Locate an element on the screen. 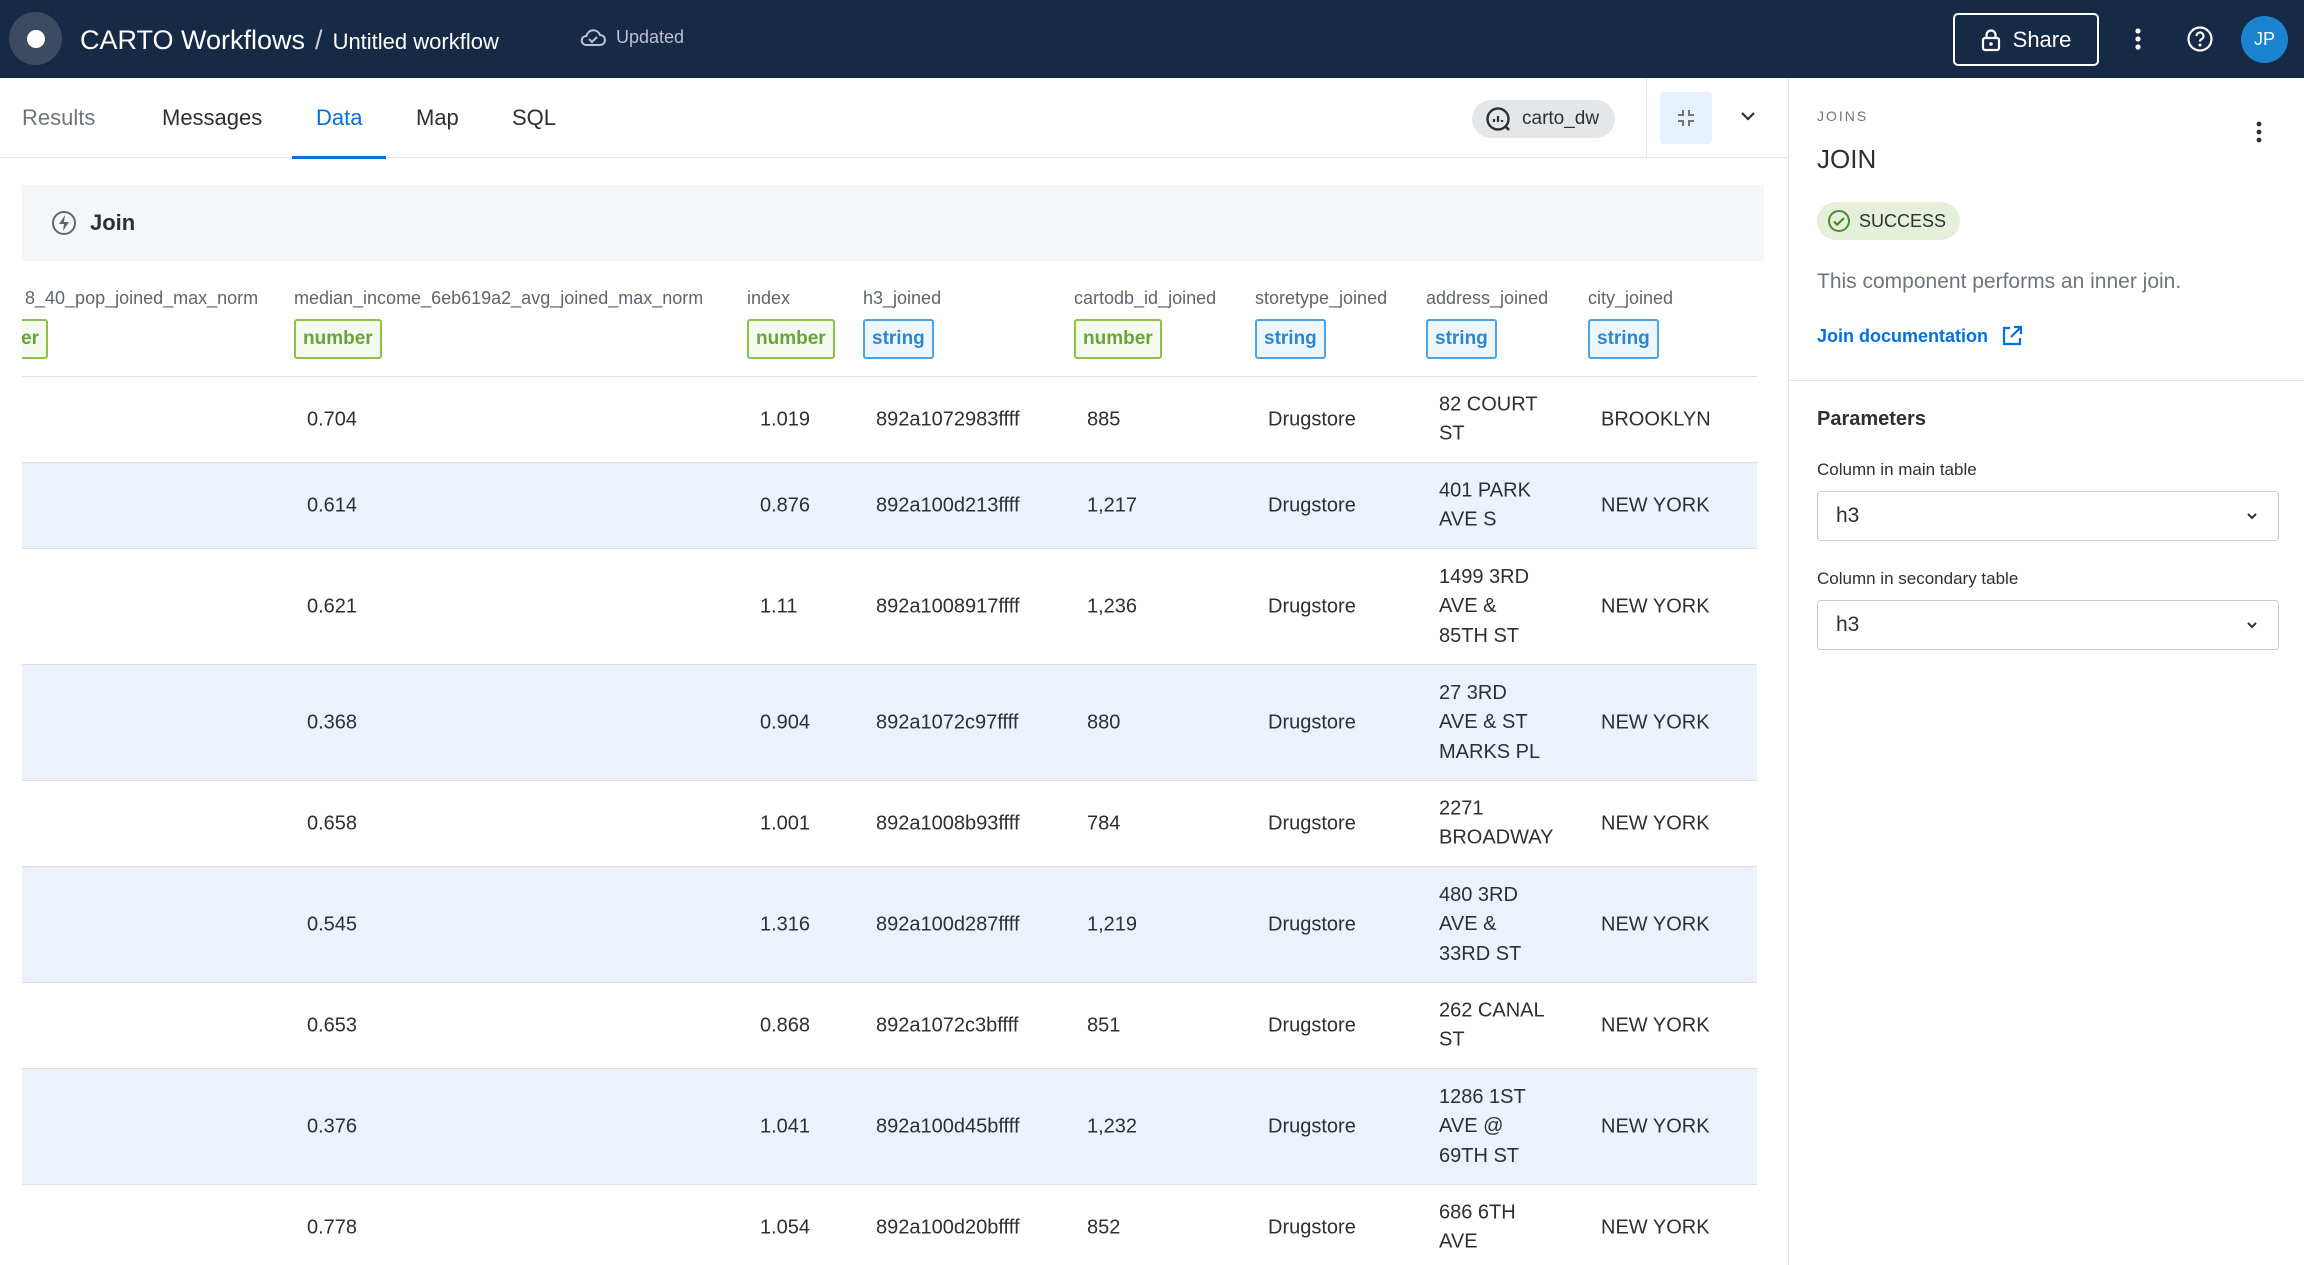 The width and height of the screenshot is (2304, 1265). collapse-icon is located at coordinates (1686, 118).